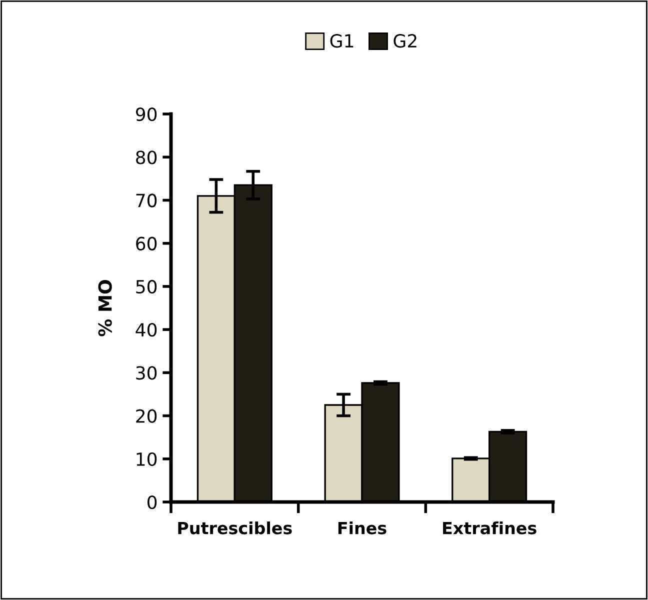  I want to click on y-tick-label: 70, so click(146, 201).